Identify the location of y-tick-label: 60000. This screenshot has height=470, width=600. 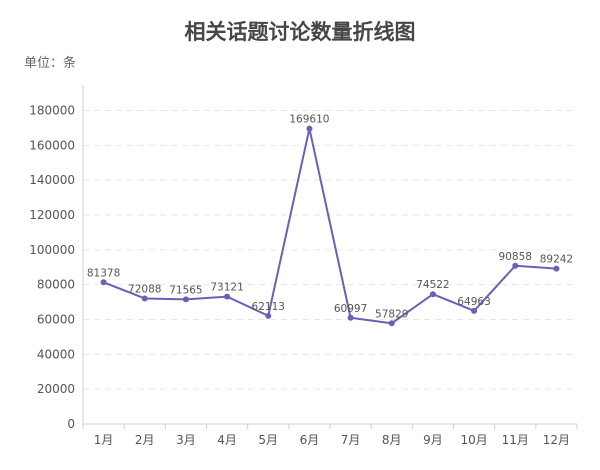
(56, 320).